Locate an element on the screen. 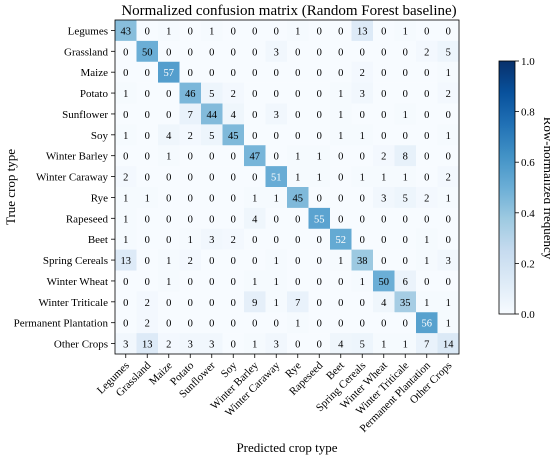  cell-value-label: 51 is located at coordinates (276, 178).